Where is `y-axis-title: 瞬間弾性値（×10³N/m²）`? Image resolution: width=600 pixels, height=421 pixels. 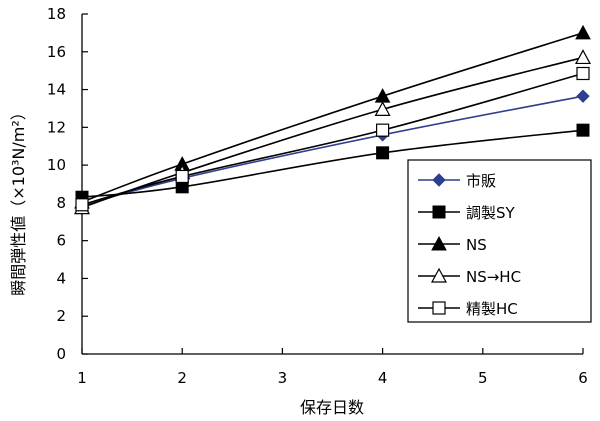
y-axis-title: 瞬間弾性値（×10³N/m²） is located at coordinates (18, 200).